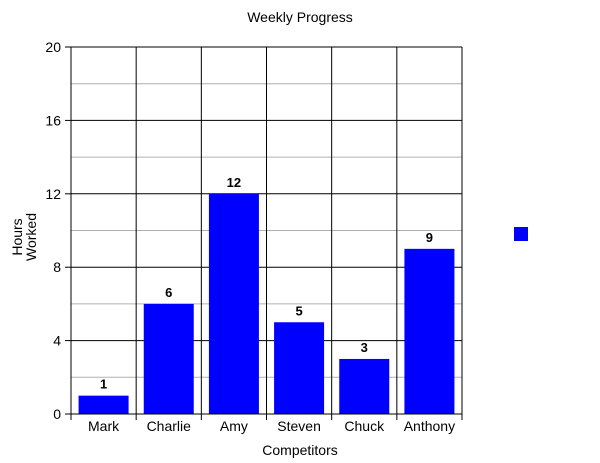 The image size is (600, 463). Describe the element at coordinates (103, 404) in the screenshot. I see `bar-mark` at that location.